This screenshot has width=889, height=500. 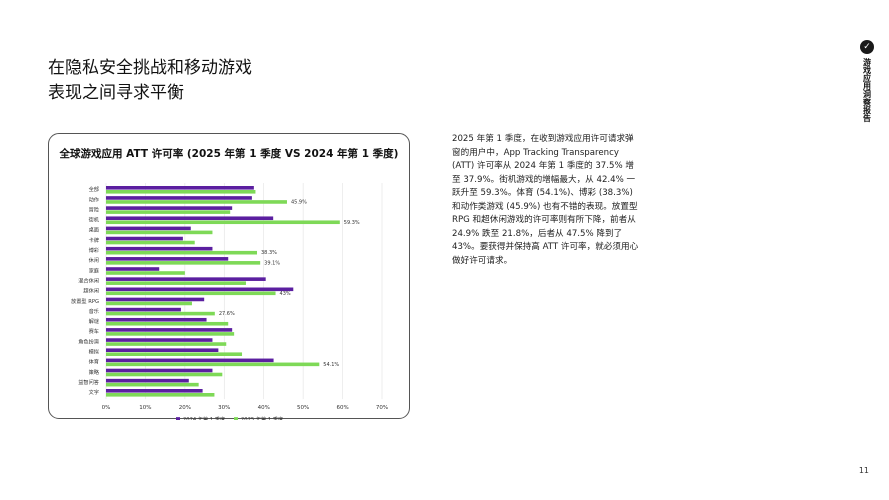 I want to click on legend-label: 2025 年第 1 季度, so click(x=262, y=417).